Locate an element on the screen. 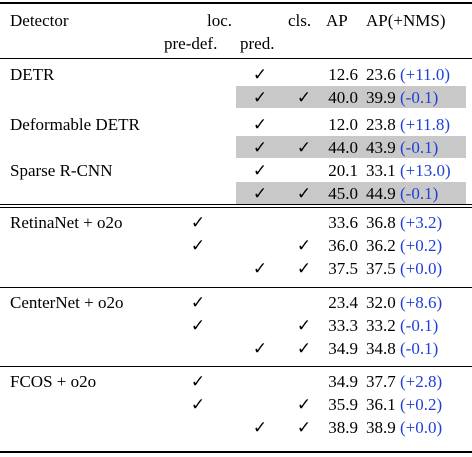 This screenshot has height=457, width=472. ap-nms-delta: (+8.6) is located at coordinates (421, 302).